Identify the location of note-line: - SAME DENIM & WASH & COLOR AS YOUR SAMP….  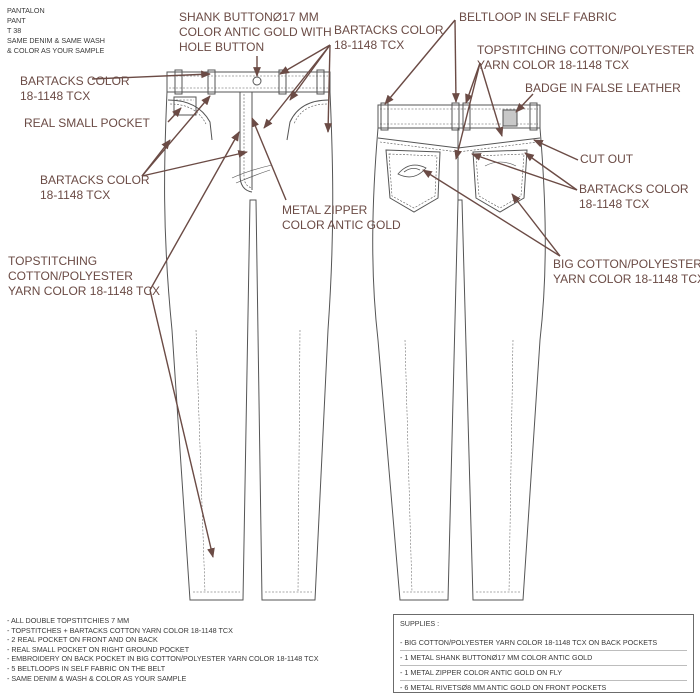
(97, 678).